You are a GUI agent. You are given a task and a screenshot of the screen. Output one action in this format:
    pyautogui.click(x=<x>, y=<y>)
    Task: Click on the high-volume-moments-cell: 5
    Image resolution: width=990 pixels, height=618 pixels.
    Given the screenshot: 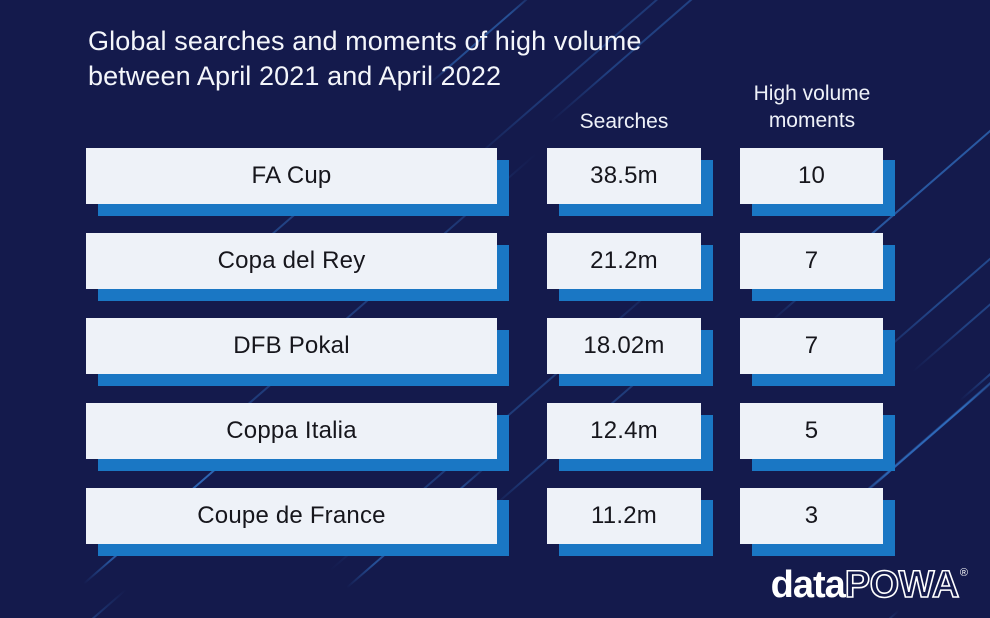 What is the action you would take?
    pyautogui.click(x=817, y=437)
    